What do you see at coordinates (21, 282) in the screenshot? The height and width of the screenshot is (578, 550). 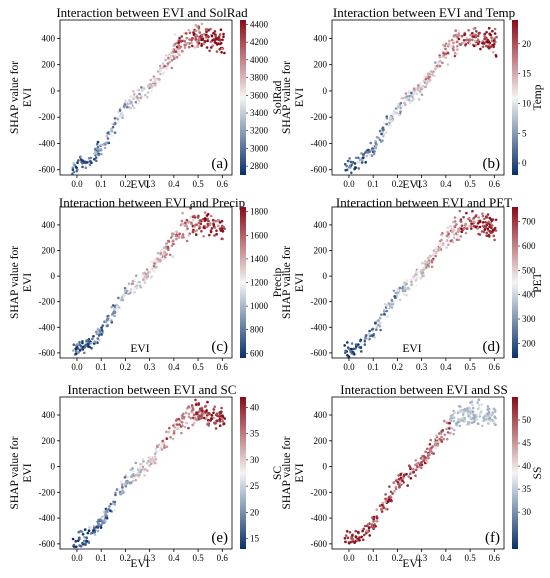 I see `y-axis-label: SHAP value for EVI` at bounding box center [21, 282].